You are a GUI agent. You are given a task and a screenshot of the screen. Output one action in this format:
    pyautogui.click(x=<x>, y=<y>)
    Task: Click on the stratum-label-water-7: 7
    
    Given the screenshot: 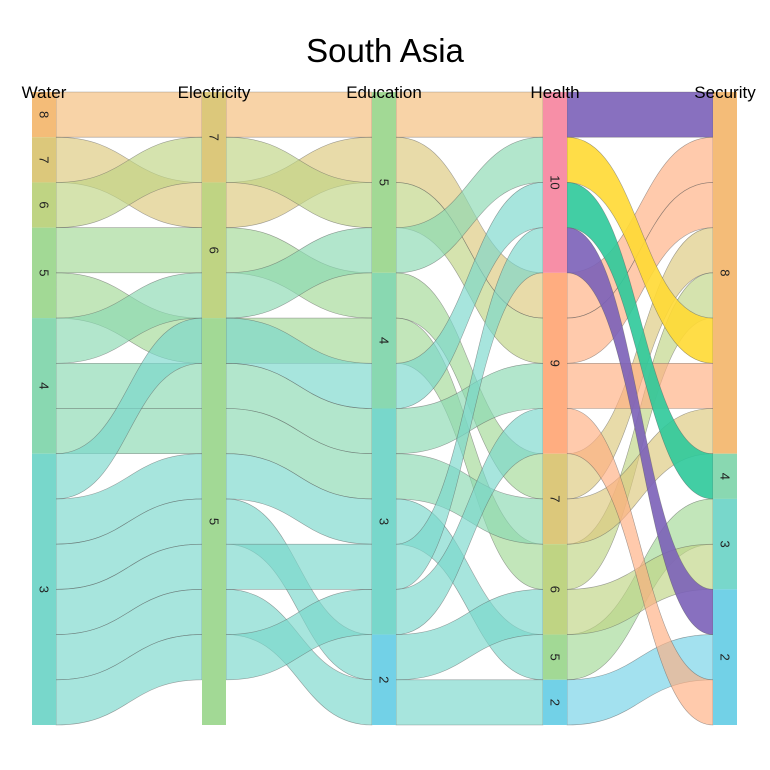 What is the action you would take?
    pyautogui.click(x=44, y=159)
    